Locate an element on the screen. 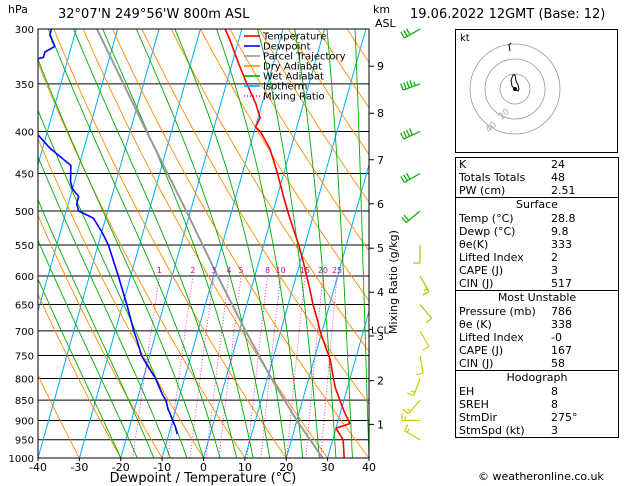 The width and height of the screenshot is (629, 486). pressure-tick-label: 400 is located at coordinates (24, 133).